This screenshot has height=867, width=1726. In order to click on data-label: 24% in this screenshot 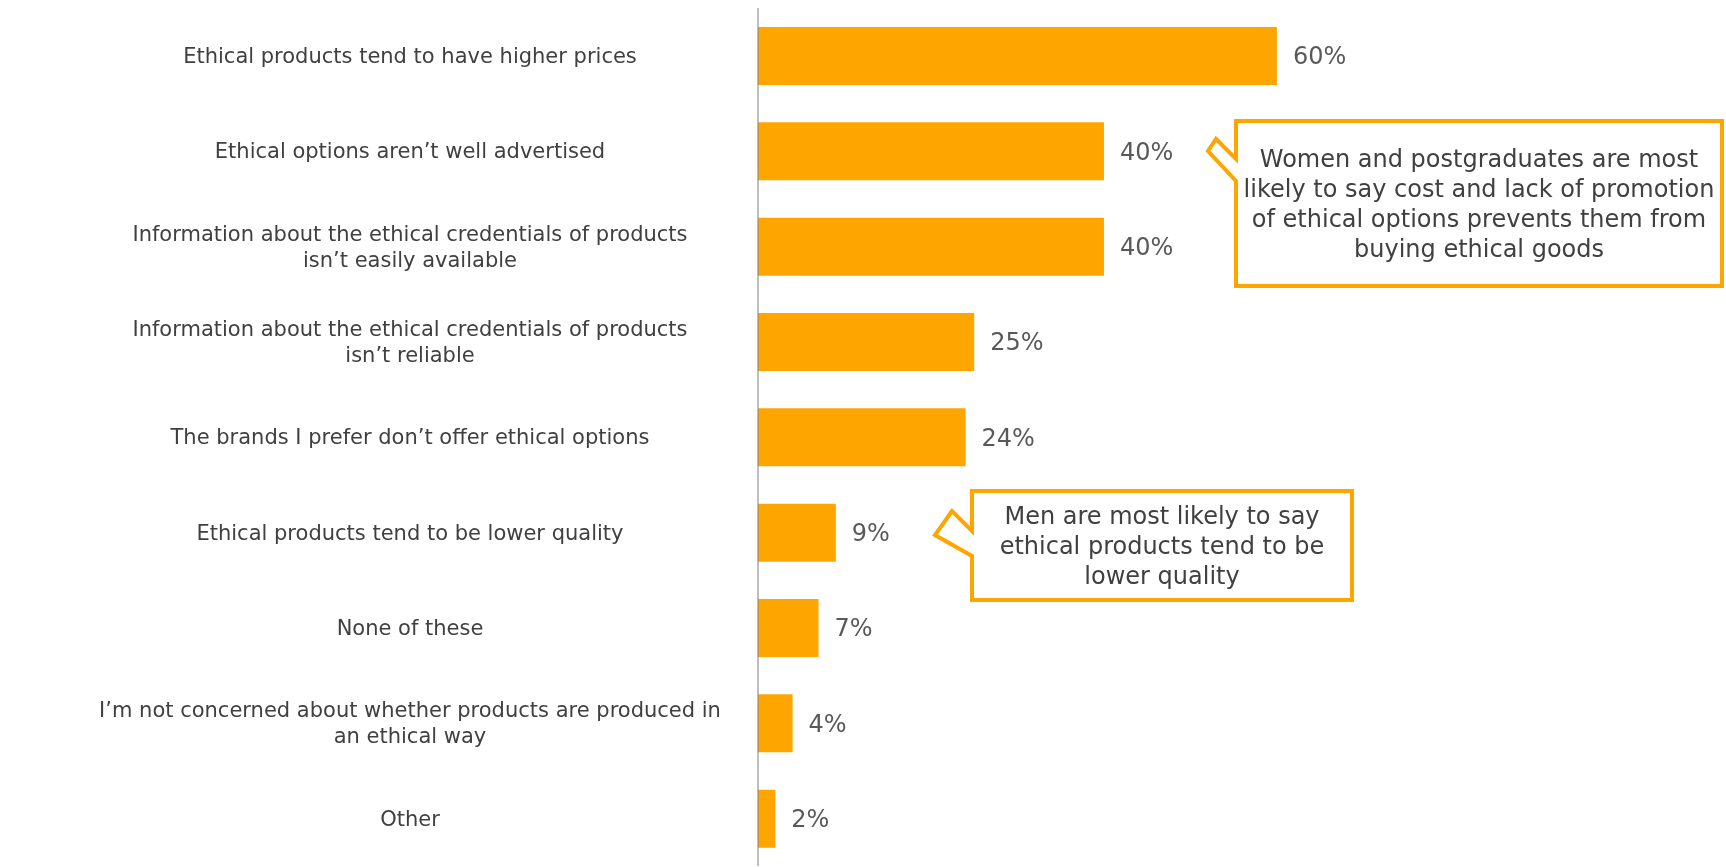, I will do `click(1008, 437)`.